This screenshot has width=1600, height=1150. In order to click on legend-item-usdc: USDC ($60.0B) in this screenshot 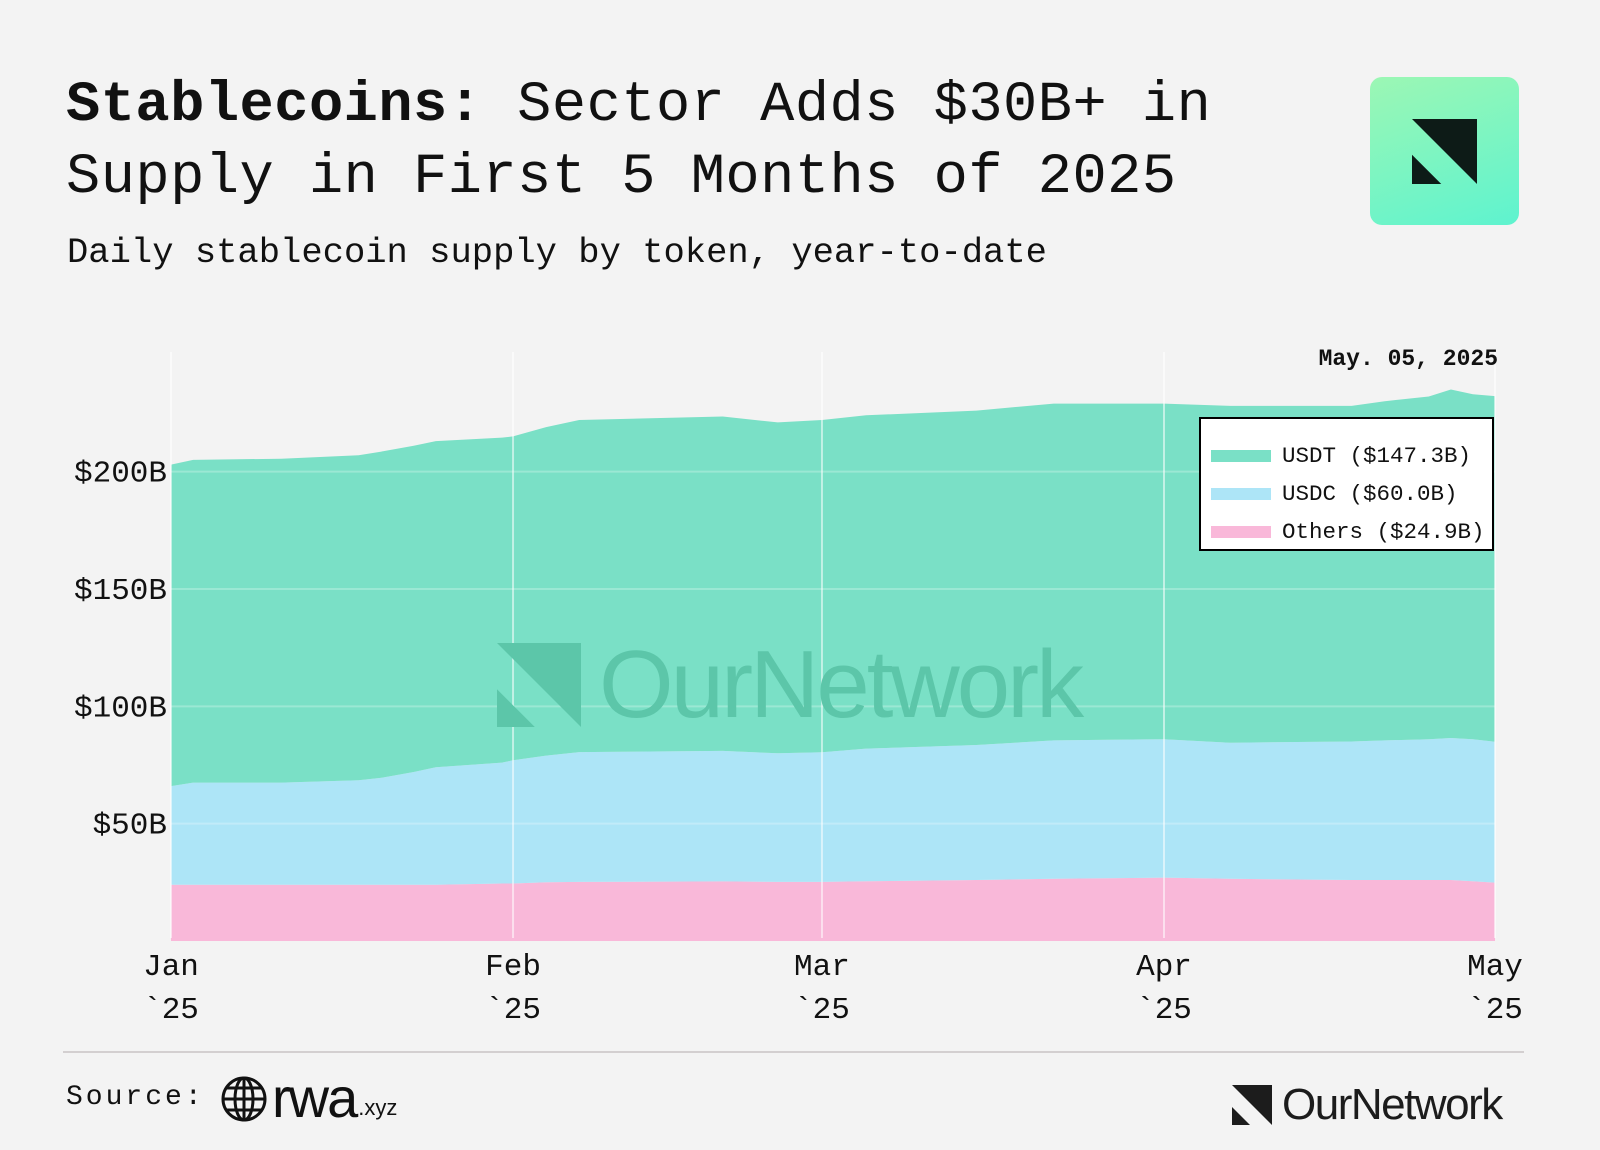, I will do `click(1346, 494)`.